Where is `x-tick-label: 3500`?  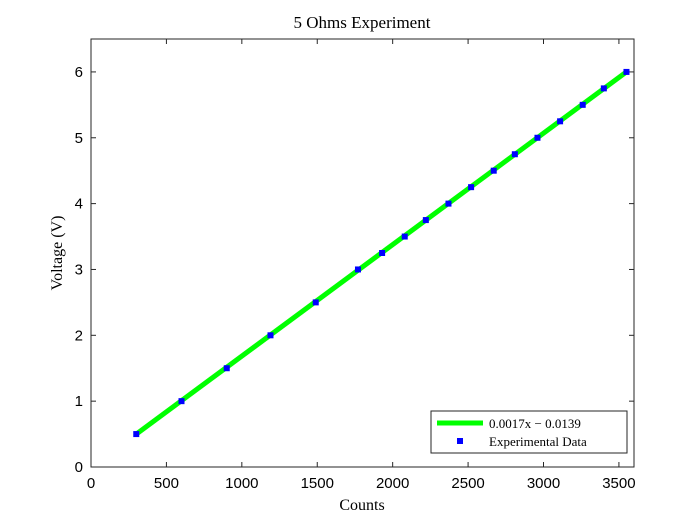 x-tick-label: 3500 is located at coordinates (618, 483).